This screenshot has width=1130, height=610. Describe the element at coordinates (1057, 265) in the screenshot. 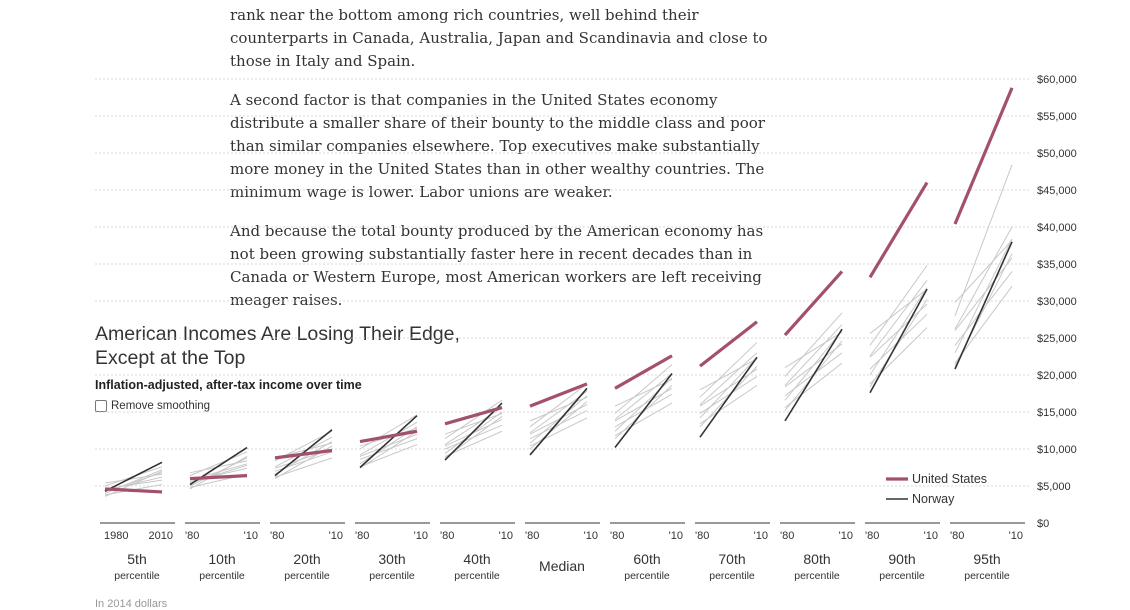

I see `y-tick-label: $35,000` at that location.